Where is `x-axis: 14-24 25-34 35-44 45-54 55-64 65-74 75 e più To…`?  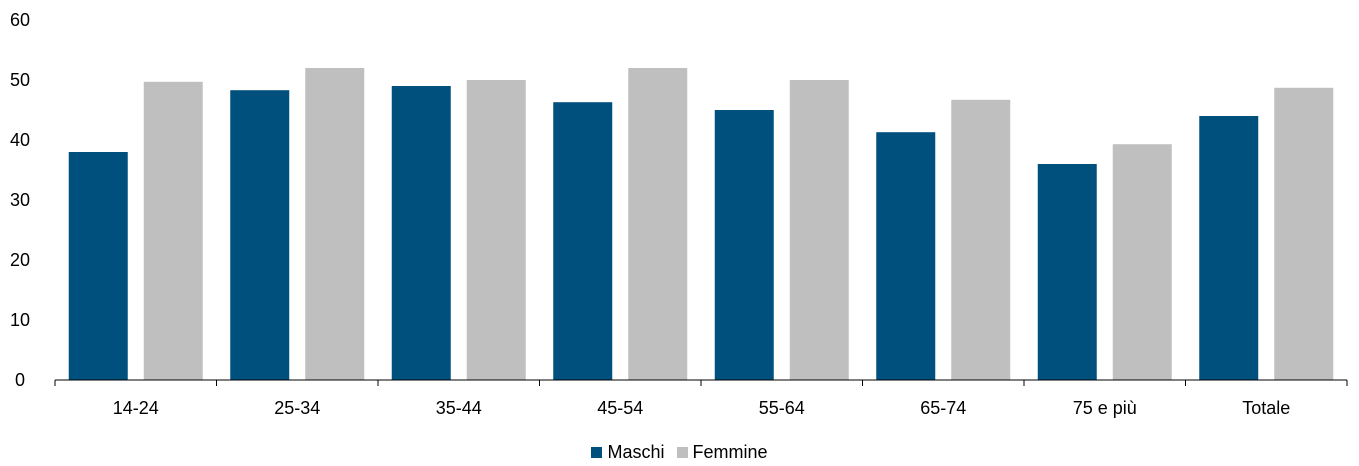 x-axis: 14-24 25-34 35-44 45-54 55-64 65-74 75 e più To… is located at coordinates (701, 399).